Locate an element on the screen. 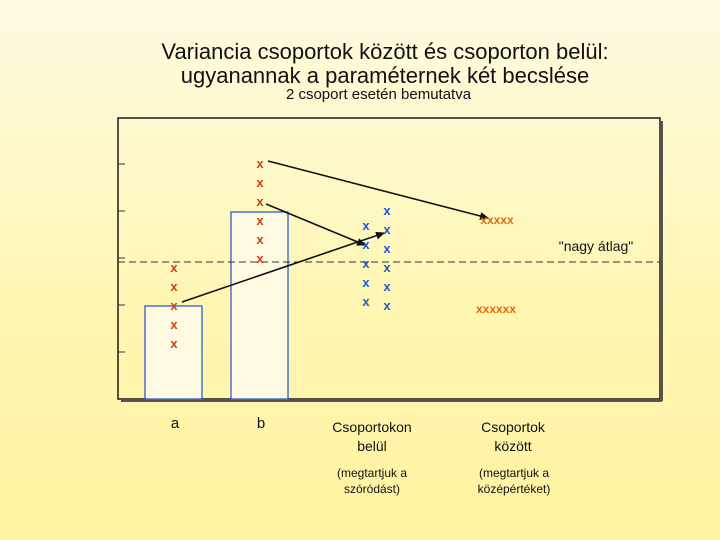 The height and width of the screenshot is (540, 720). arrow-a-to-within is located at coordinates (283, 267).